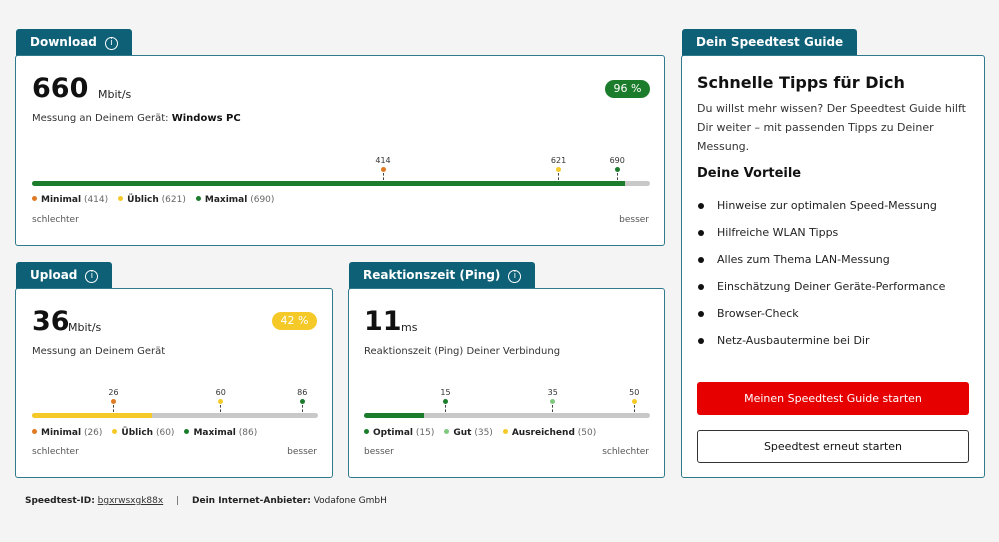 The height and width of the screenshot is (542, 999). Describe the element at coordinates (543, 433) in the screenshot. I see `legend-name: Ausreichend` at that location.